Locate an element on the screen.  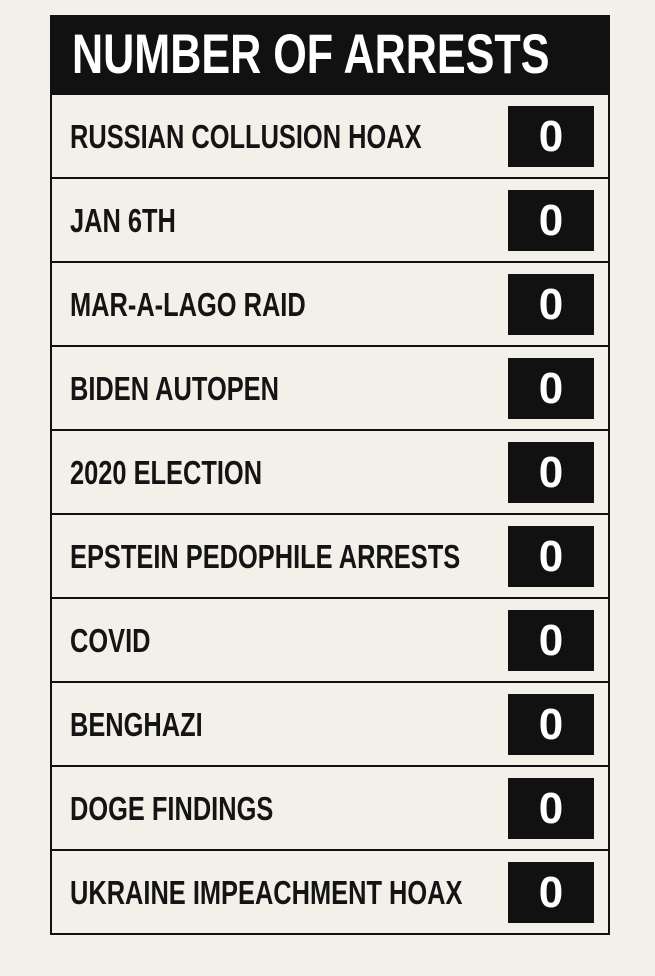
table-row: JAN 6TH 0 is located at coordinates (330, 219).